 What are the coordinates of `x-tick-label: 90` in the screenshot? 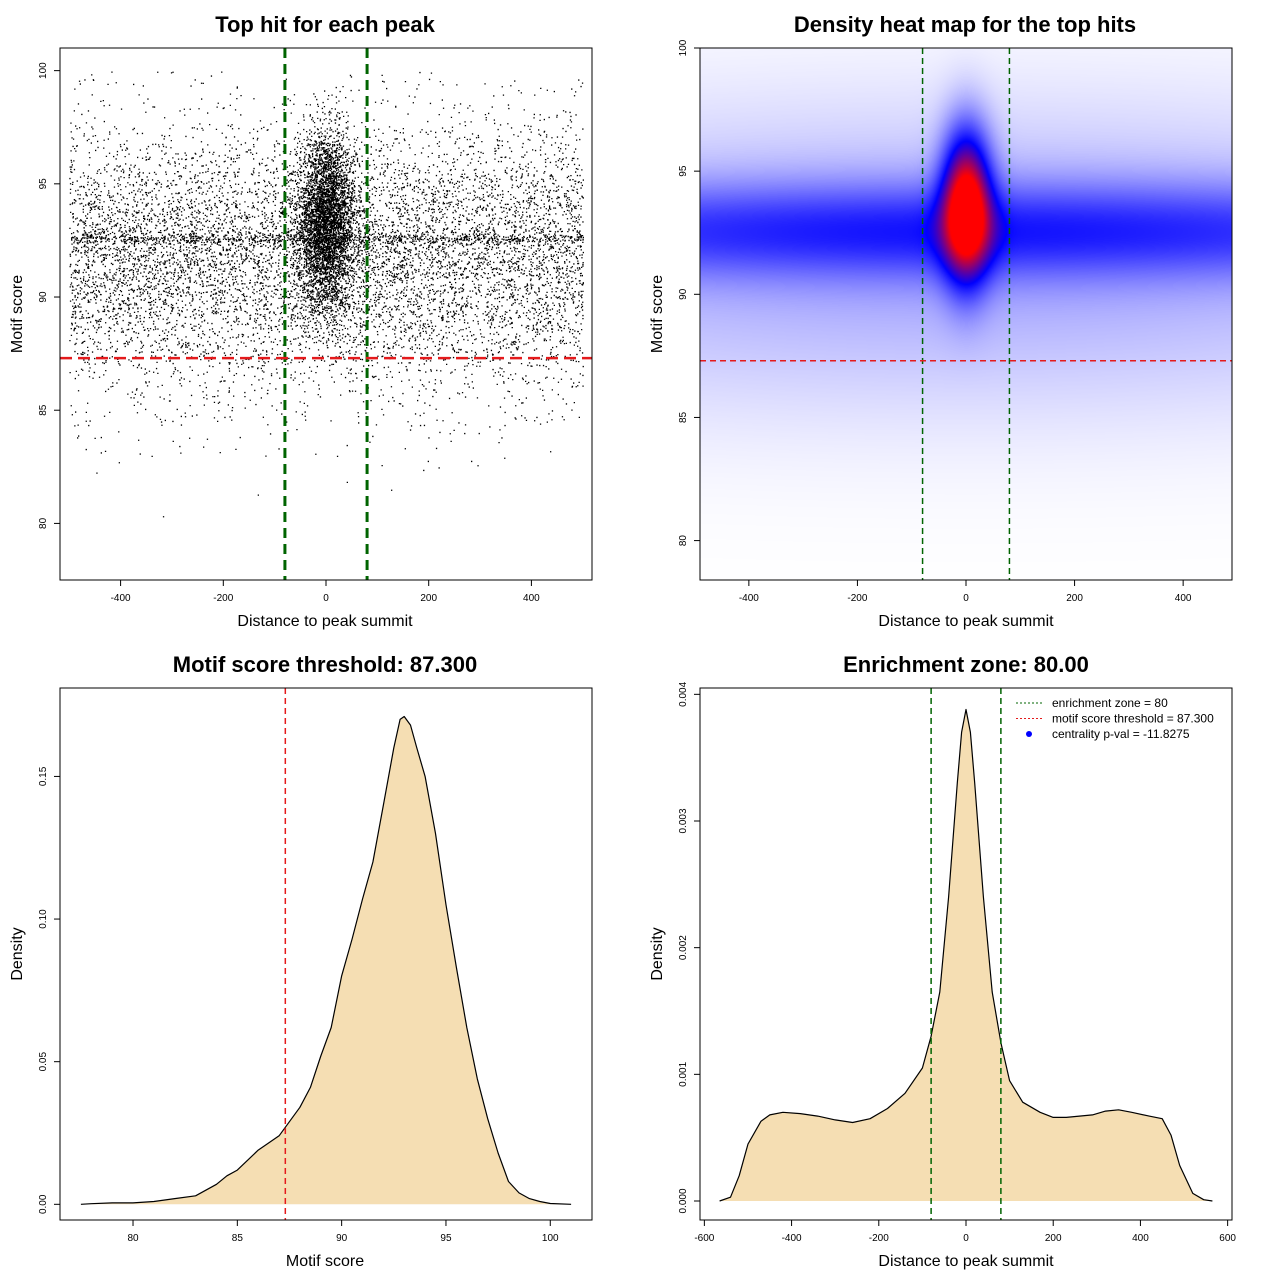 It's located at (342, 1238).